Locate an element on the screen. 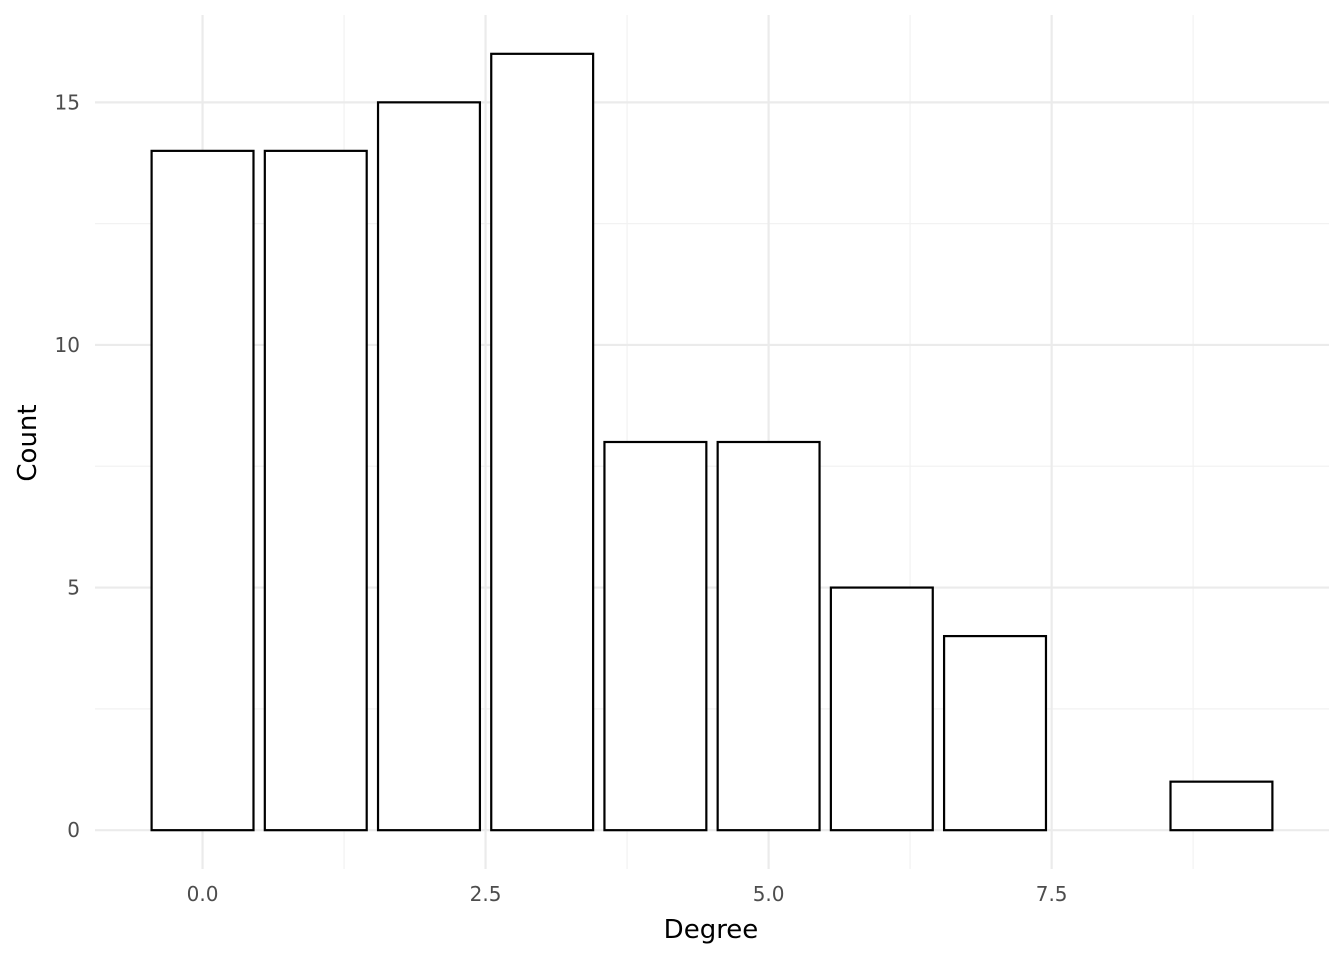 This screenshot has width=1344, height=960. x-axis-title: Degree is located at coordinates (711, 930).